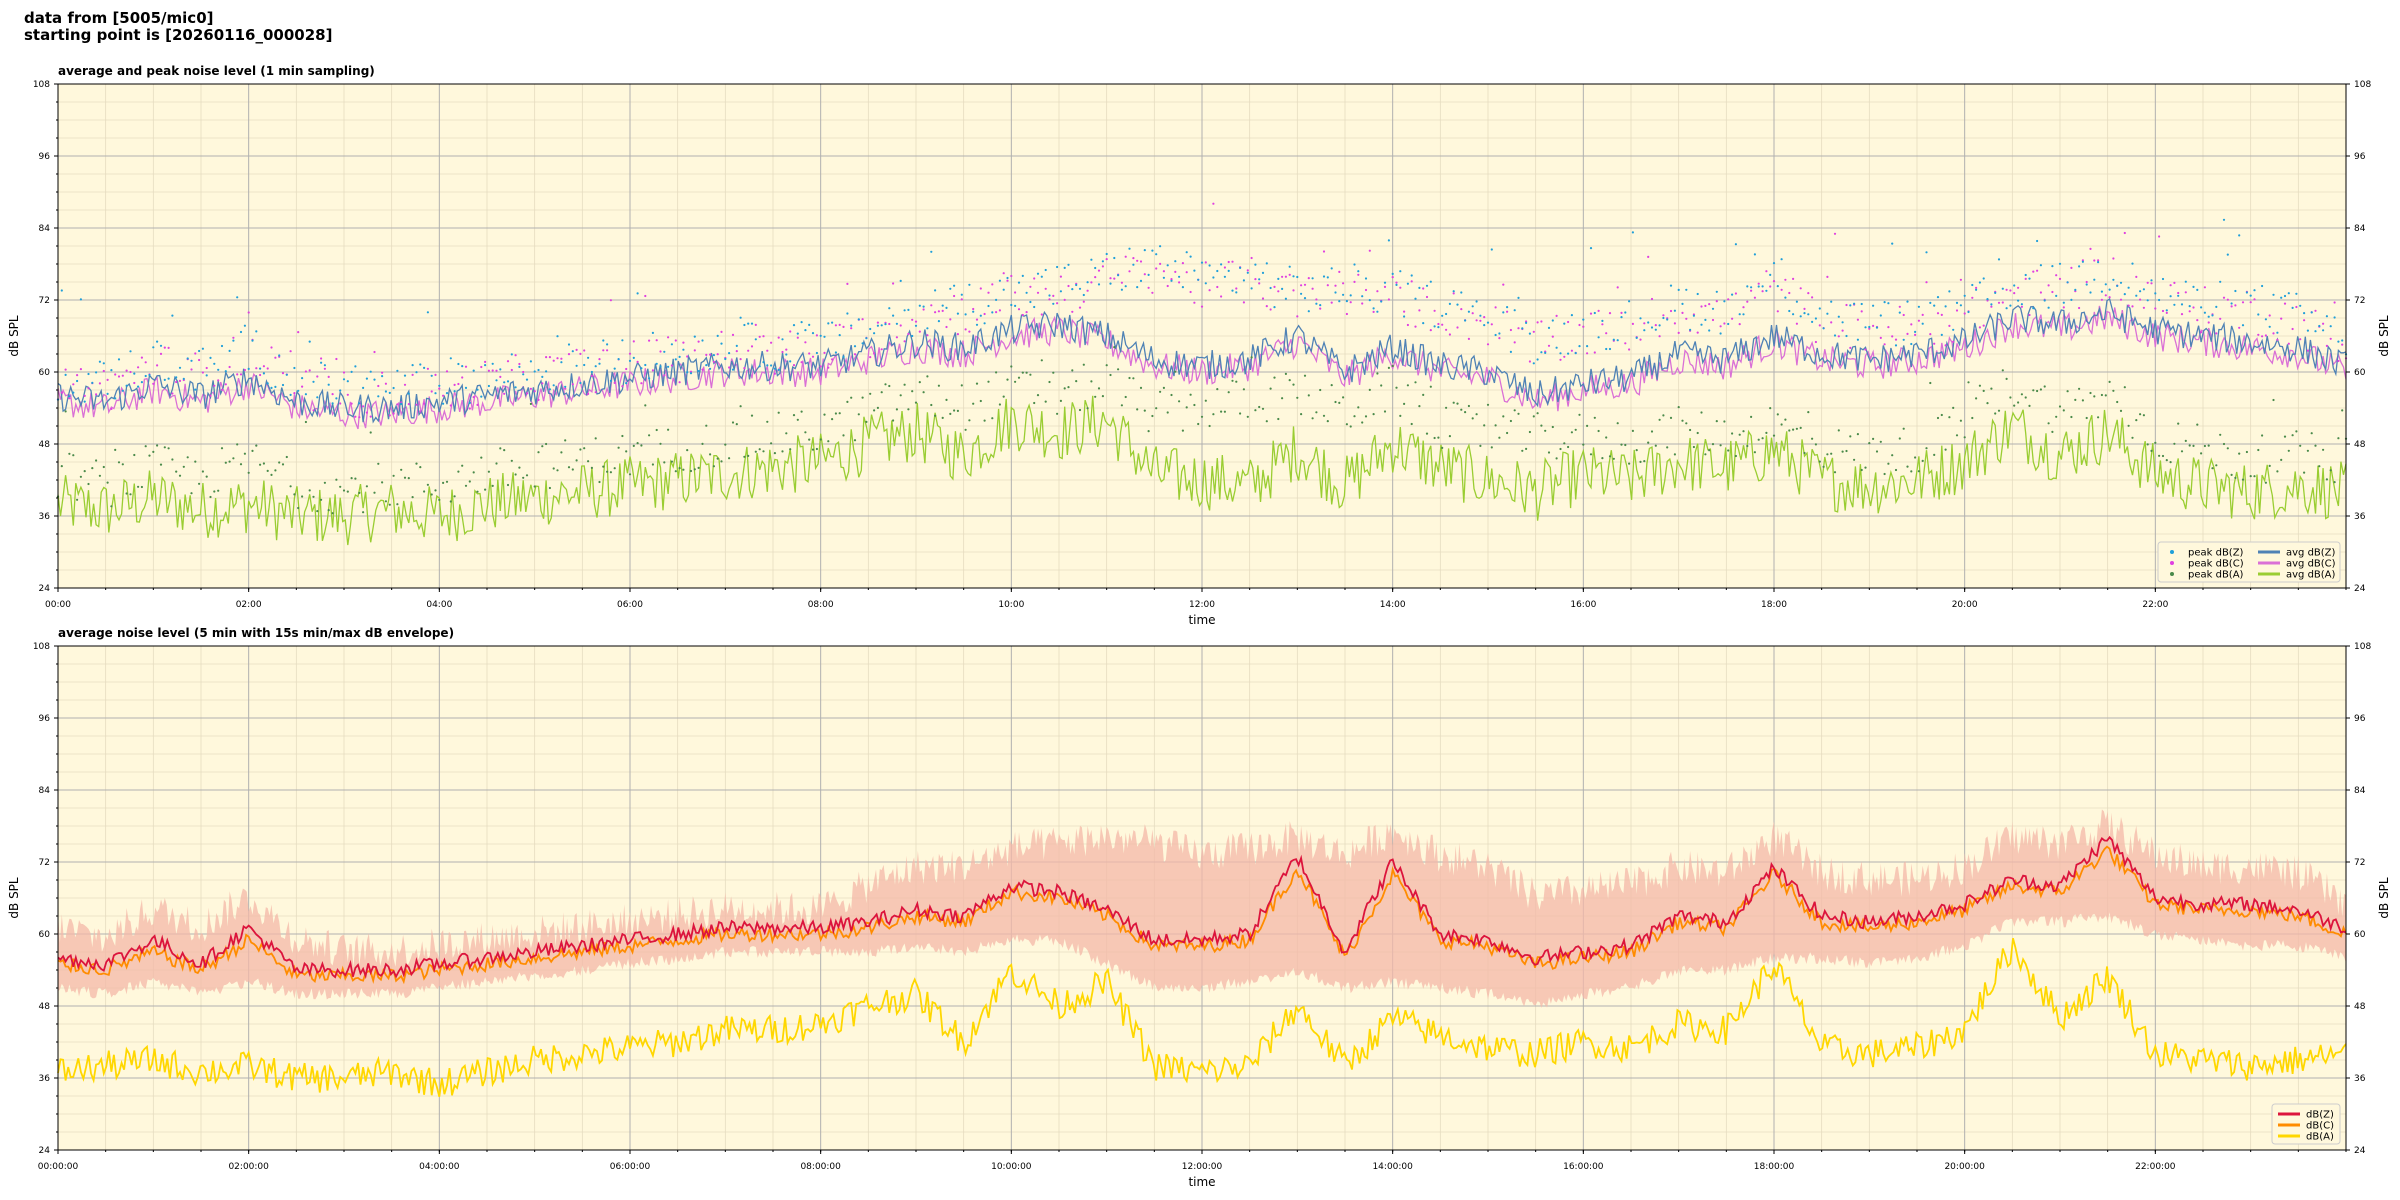 The image size is (2400, 1200). Describe the element at coordinates (1202, 430) in the screenshot. I see `series-peak-db-a` at that location.